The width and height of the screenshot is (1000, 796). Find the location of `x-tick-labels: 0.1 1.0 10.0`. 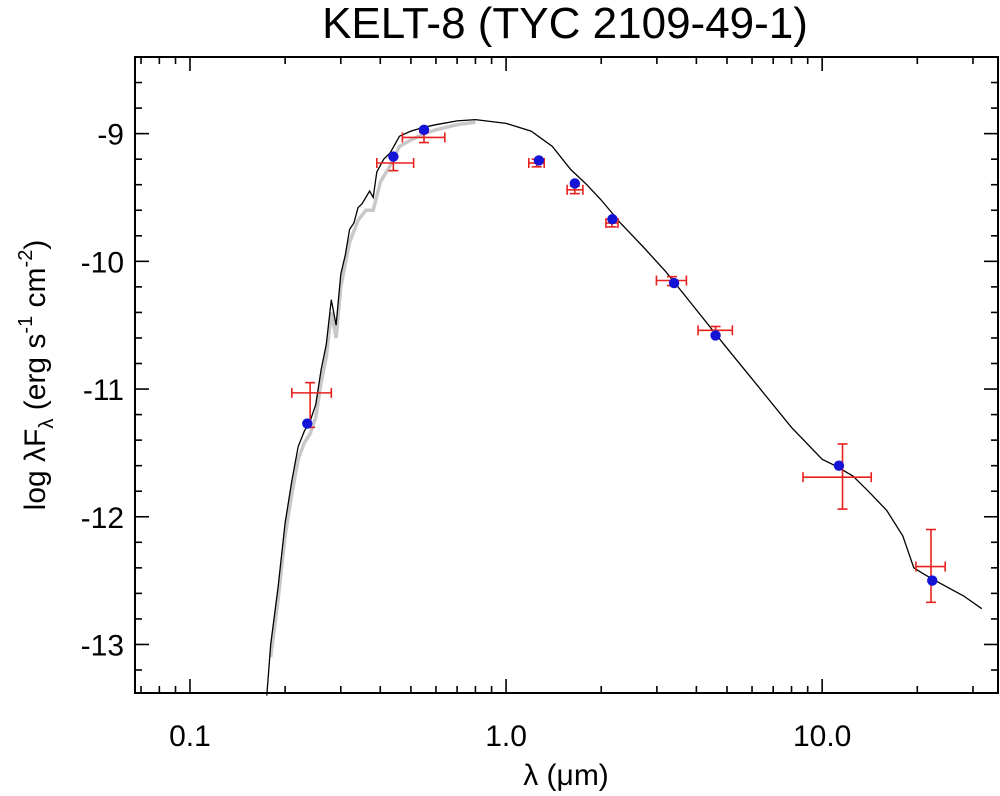

x-tick-labels: 0.1 1.0 10.0 is located at coordinates (510, 736).